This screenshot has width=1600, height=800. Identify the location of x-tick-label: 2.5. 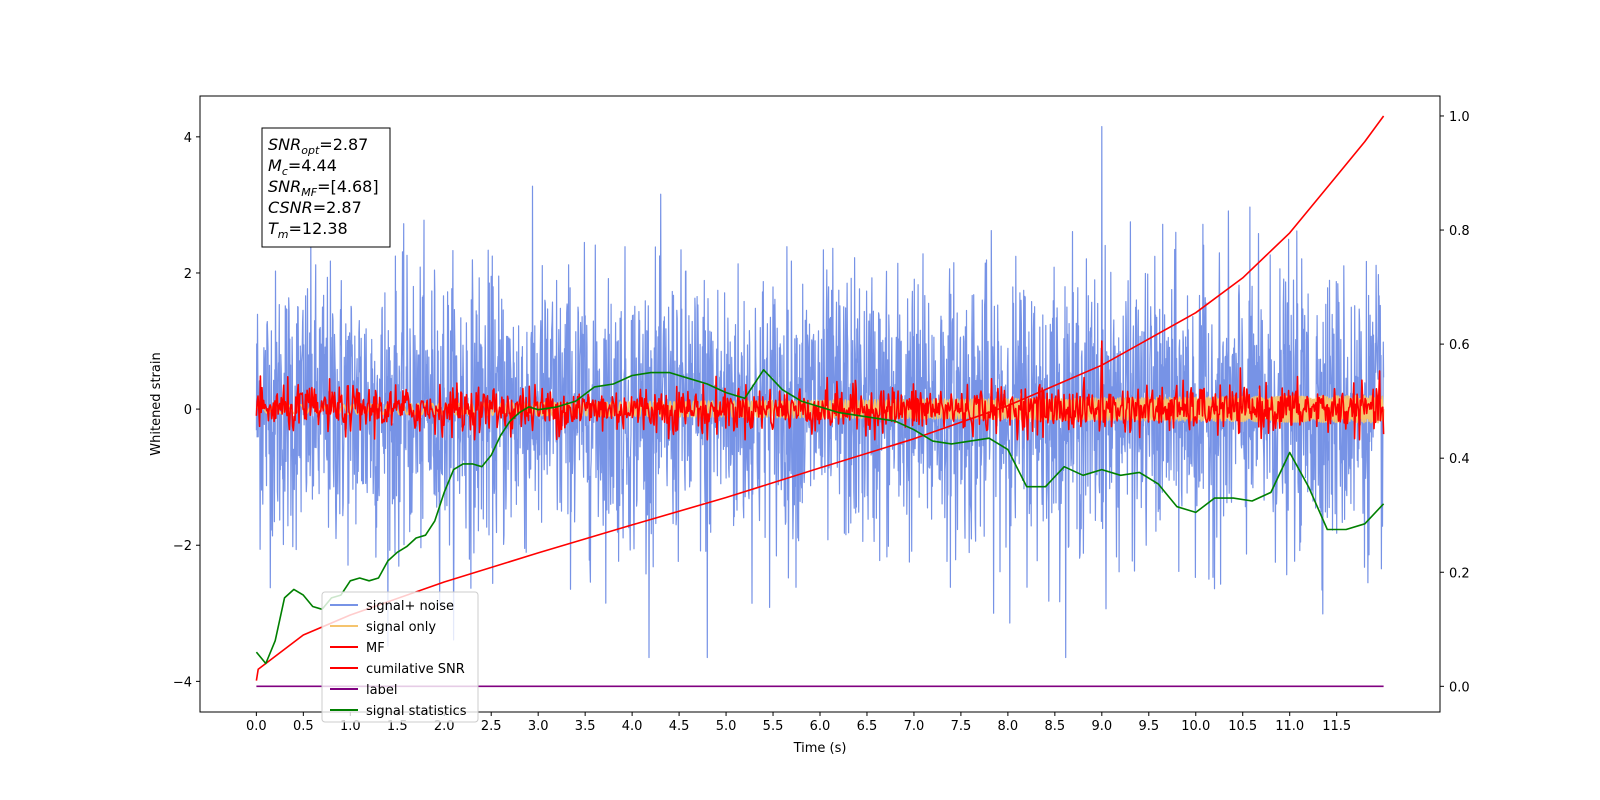
(491, 726).